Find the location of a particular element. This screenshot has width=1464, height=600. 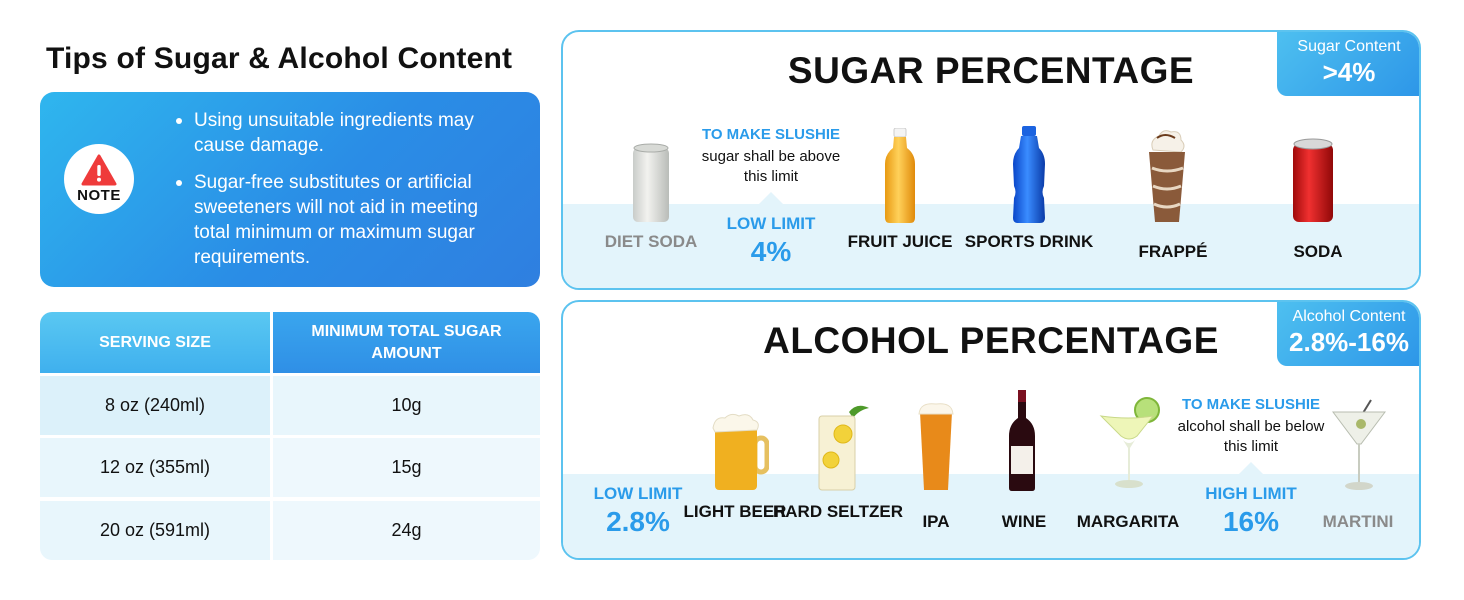

beer-mug-icon is located at coordinates (740, 451).